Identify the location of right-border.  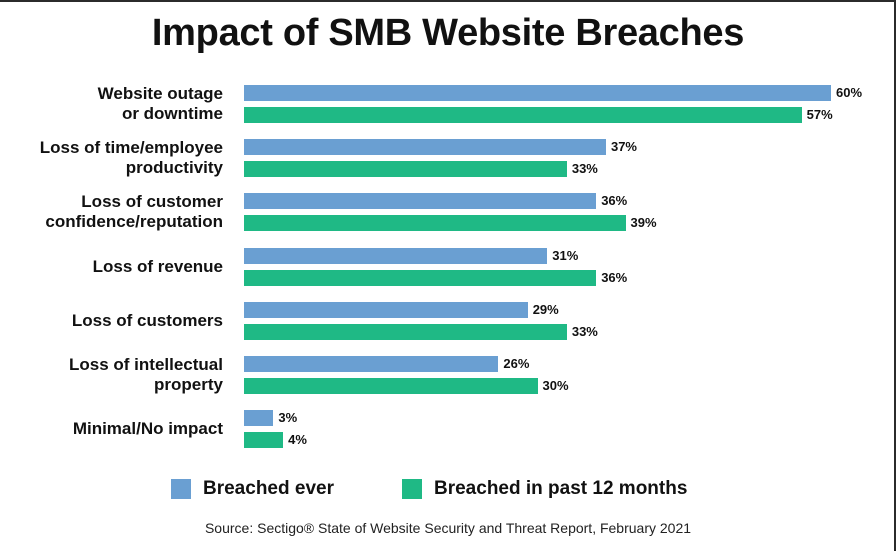
(895, 275).